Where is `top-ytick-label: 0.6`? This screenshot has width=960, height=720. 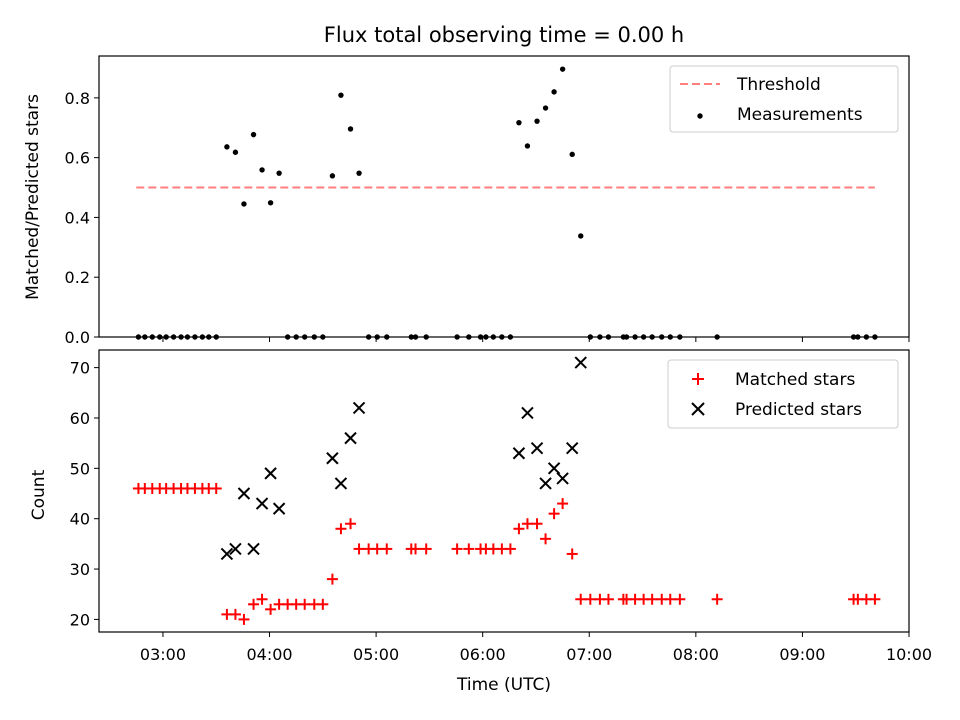
top-ytick-label: 0.6 is located at coordinates (77, 158).